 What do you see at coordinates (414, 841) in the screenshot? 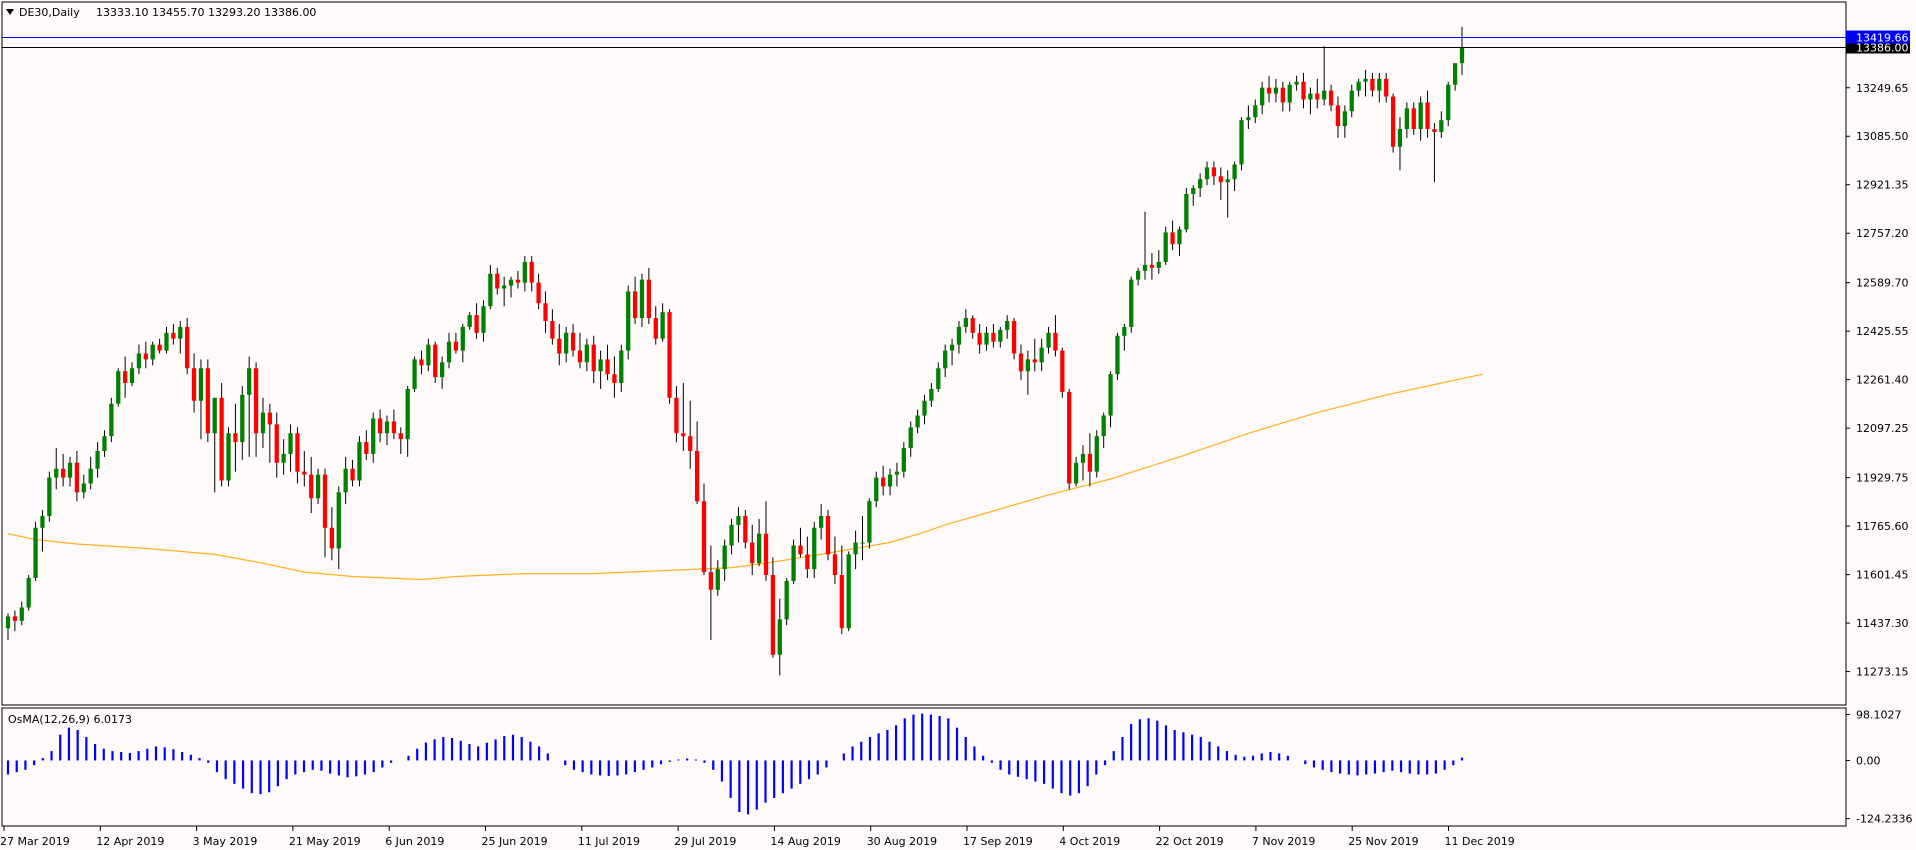
I see `time-tick-label: 6 Jun 2019` at bounding box center [414, 841].